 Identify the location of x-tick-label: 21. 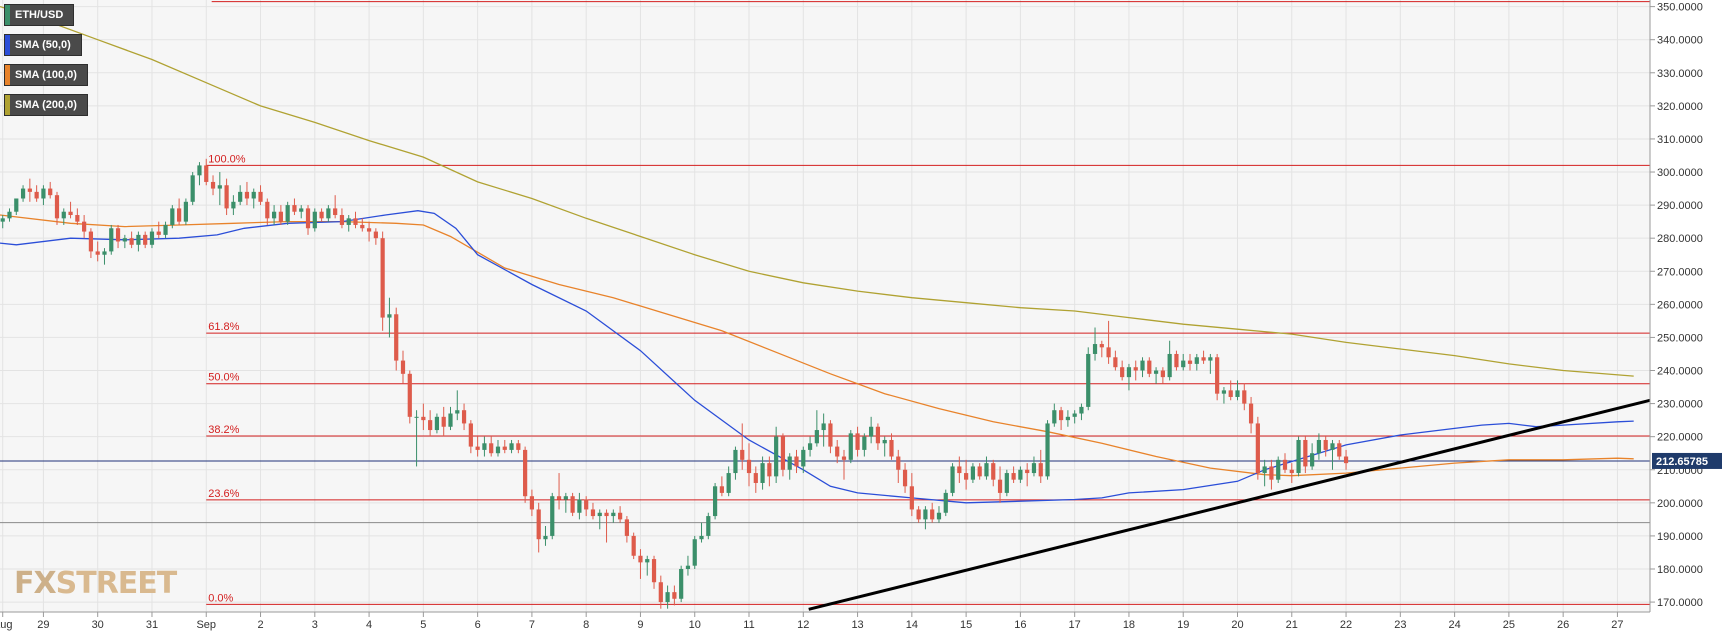
(1292, 625).